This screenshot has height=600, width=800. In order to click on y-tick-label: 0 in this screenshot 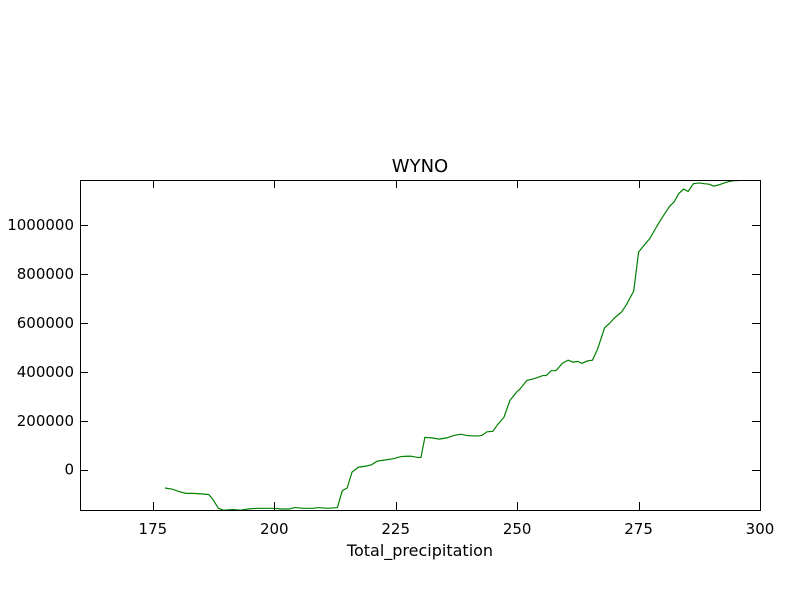, I will do `click(69, 470)`.